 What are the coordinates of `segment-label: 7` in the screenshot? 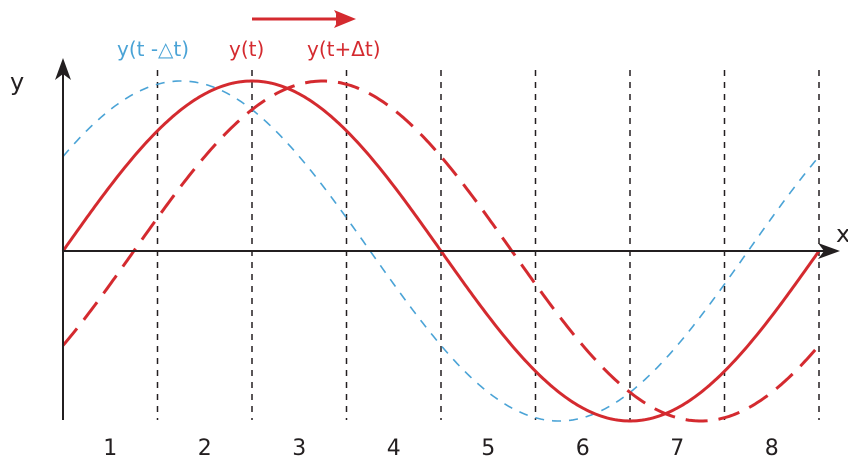 It's located at (677, 448).